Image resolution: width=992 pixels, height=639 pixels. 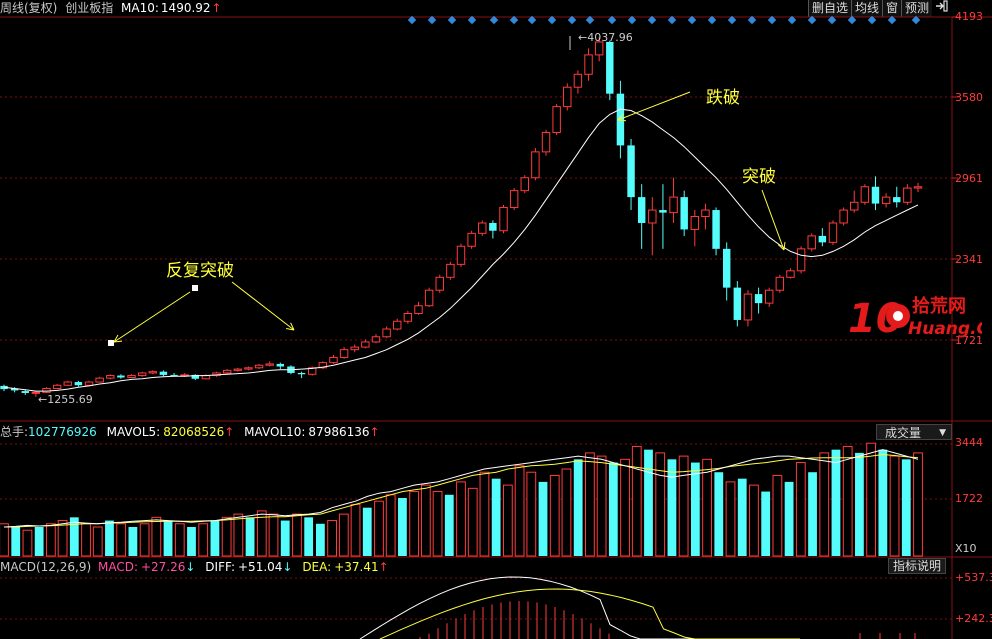 What do you see at coordinates (973, 618) in the screenshot?
I see `macd-axis-label: +242.3` at bounding box center [973, 618].